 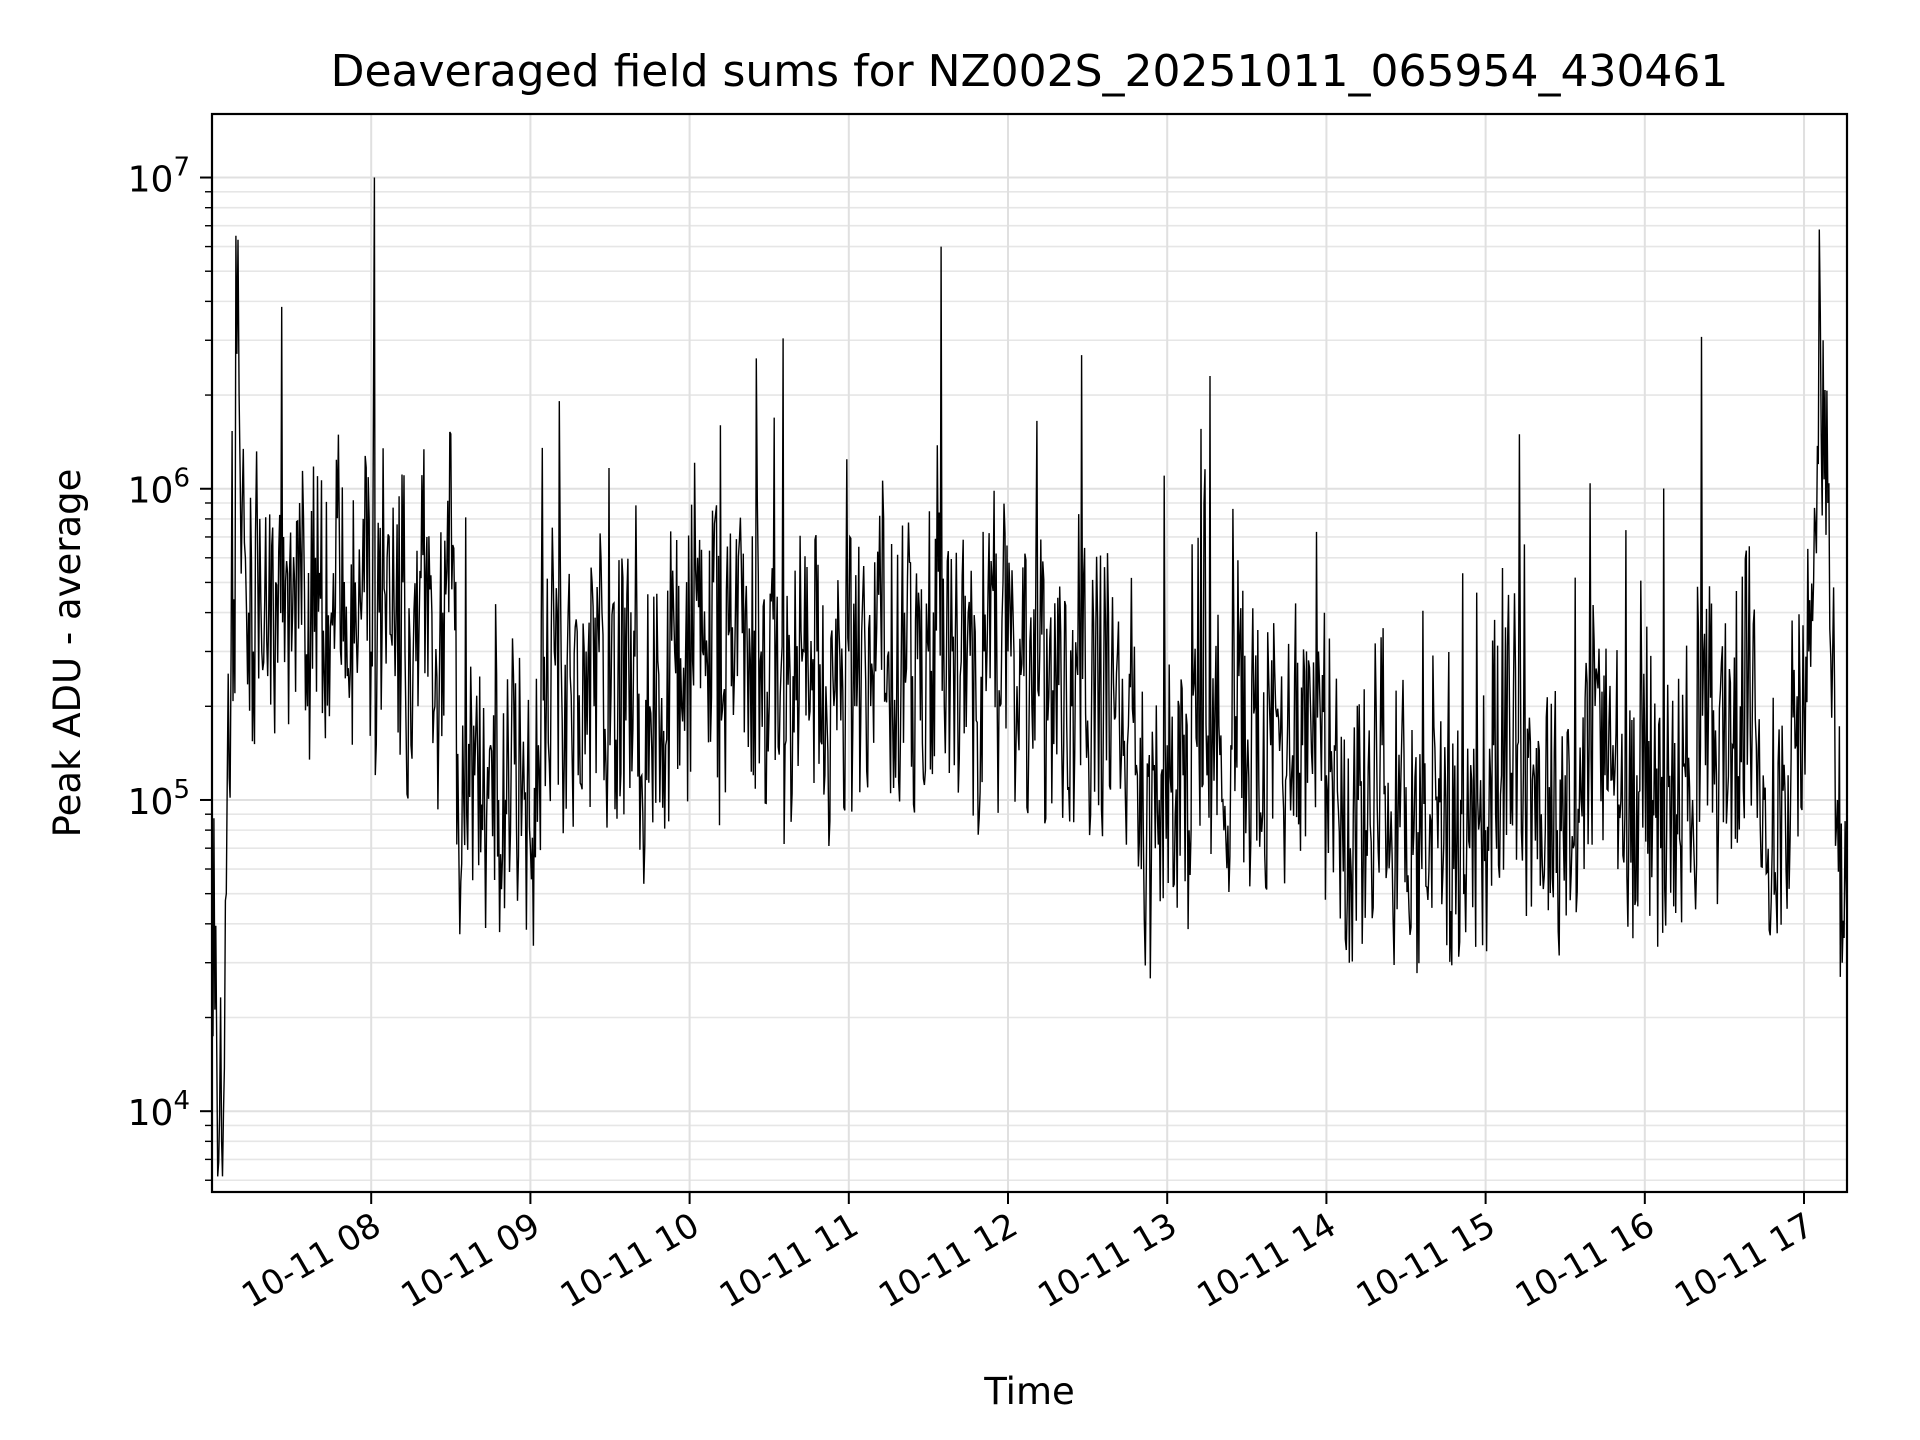 I want to click on y-axis-label: Peak ADU - average, so click(x=67, y=653).